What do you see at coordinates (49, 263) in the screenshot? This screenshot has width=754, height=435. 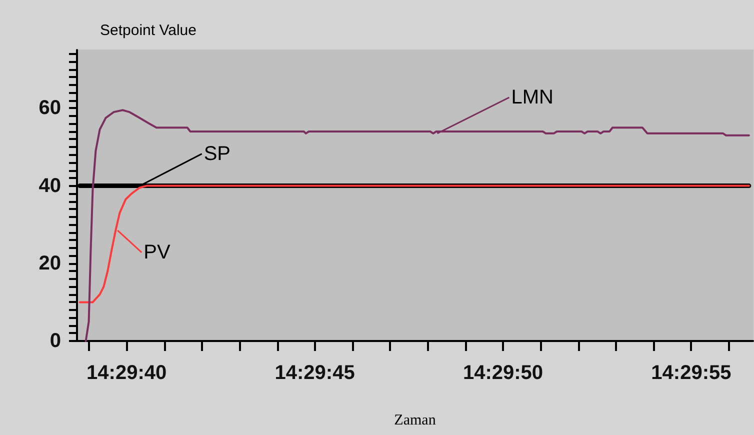 I see `y-tick-label: 20` at bounding box center [49, 263].